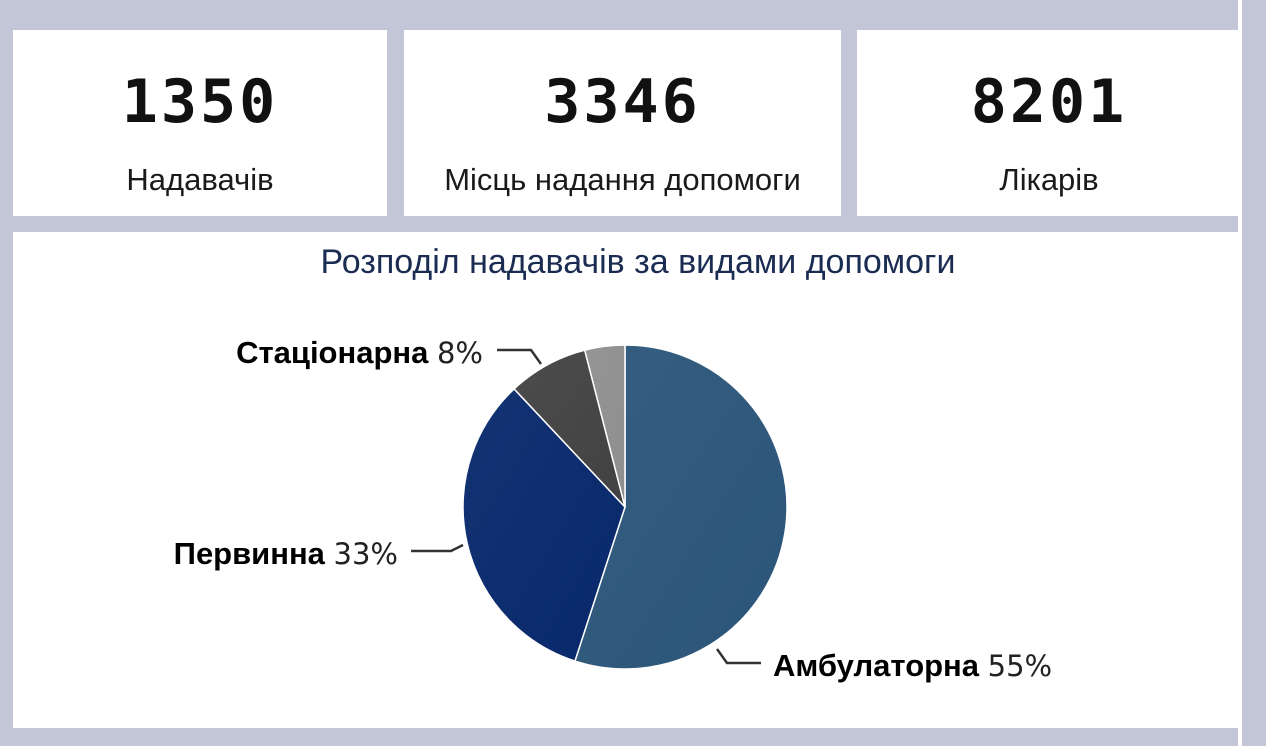 Image resolution: width=1266 pixels, height=746 pixels. Describe the element at coordinates (200, 179) in the screenshot. I see `stat-label: Надавачів` at that location.